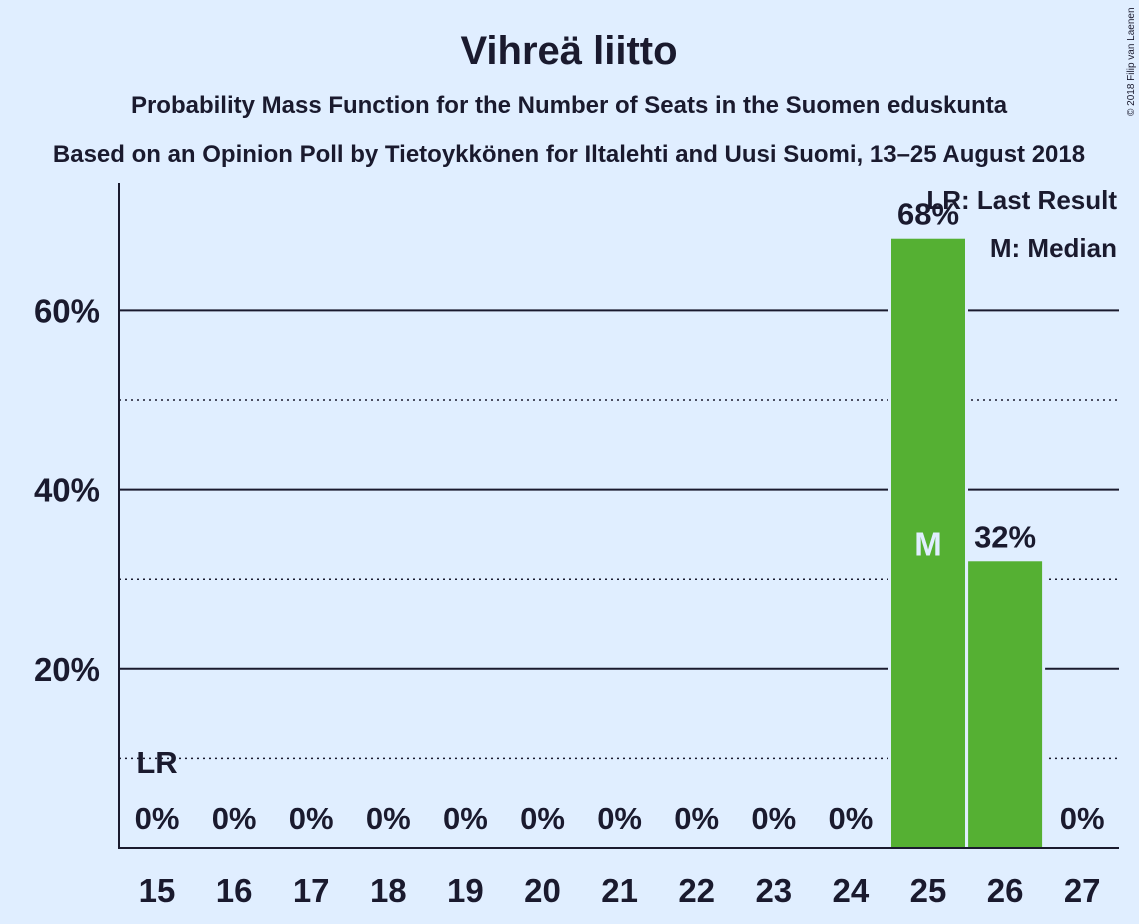 The image size is (1139, 924). I want to click on legend-median: M: Median, so click(1053, 248).